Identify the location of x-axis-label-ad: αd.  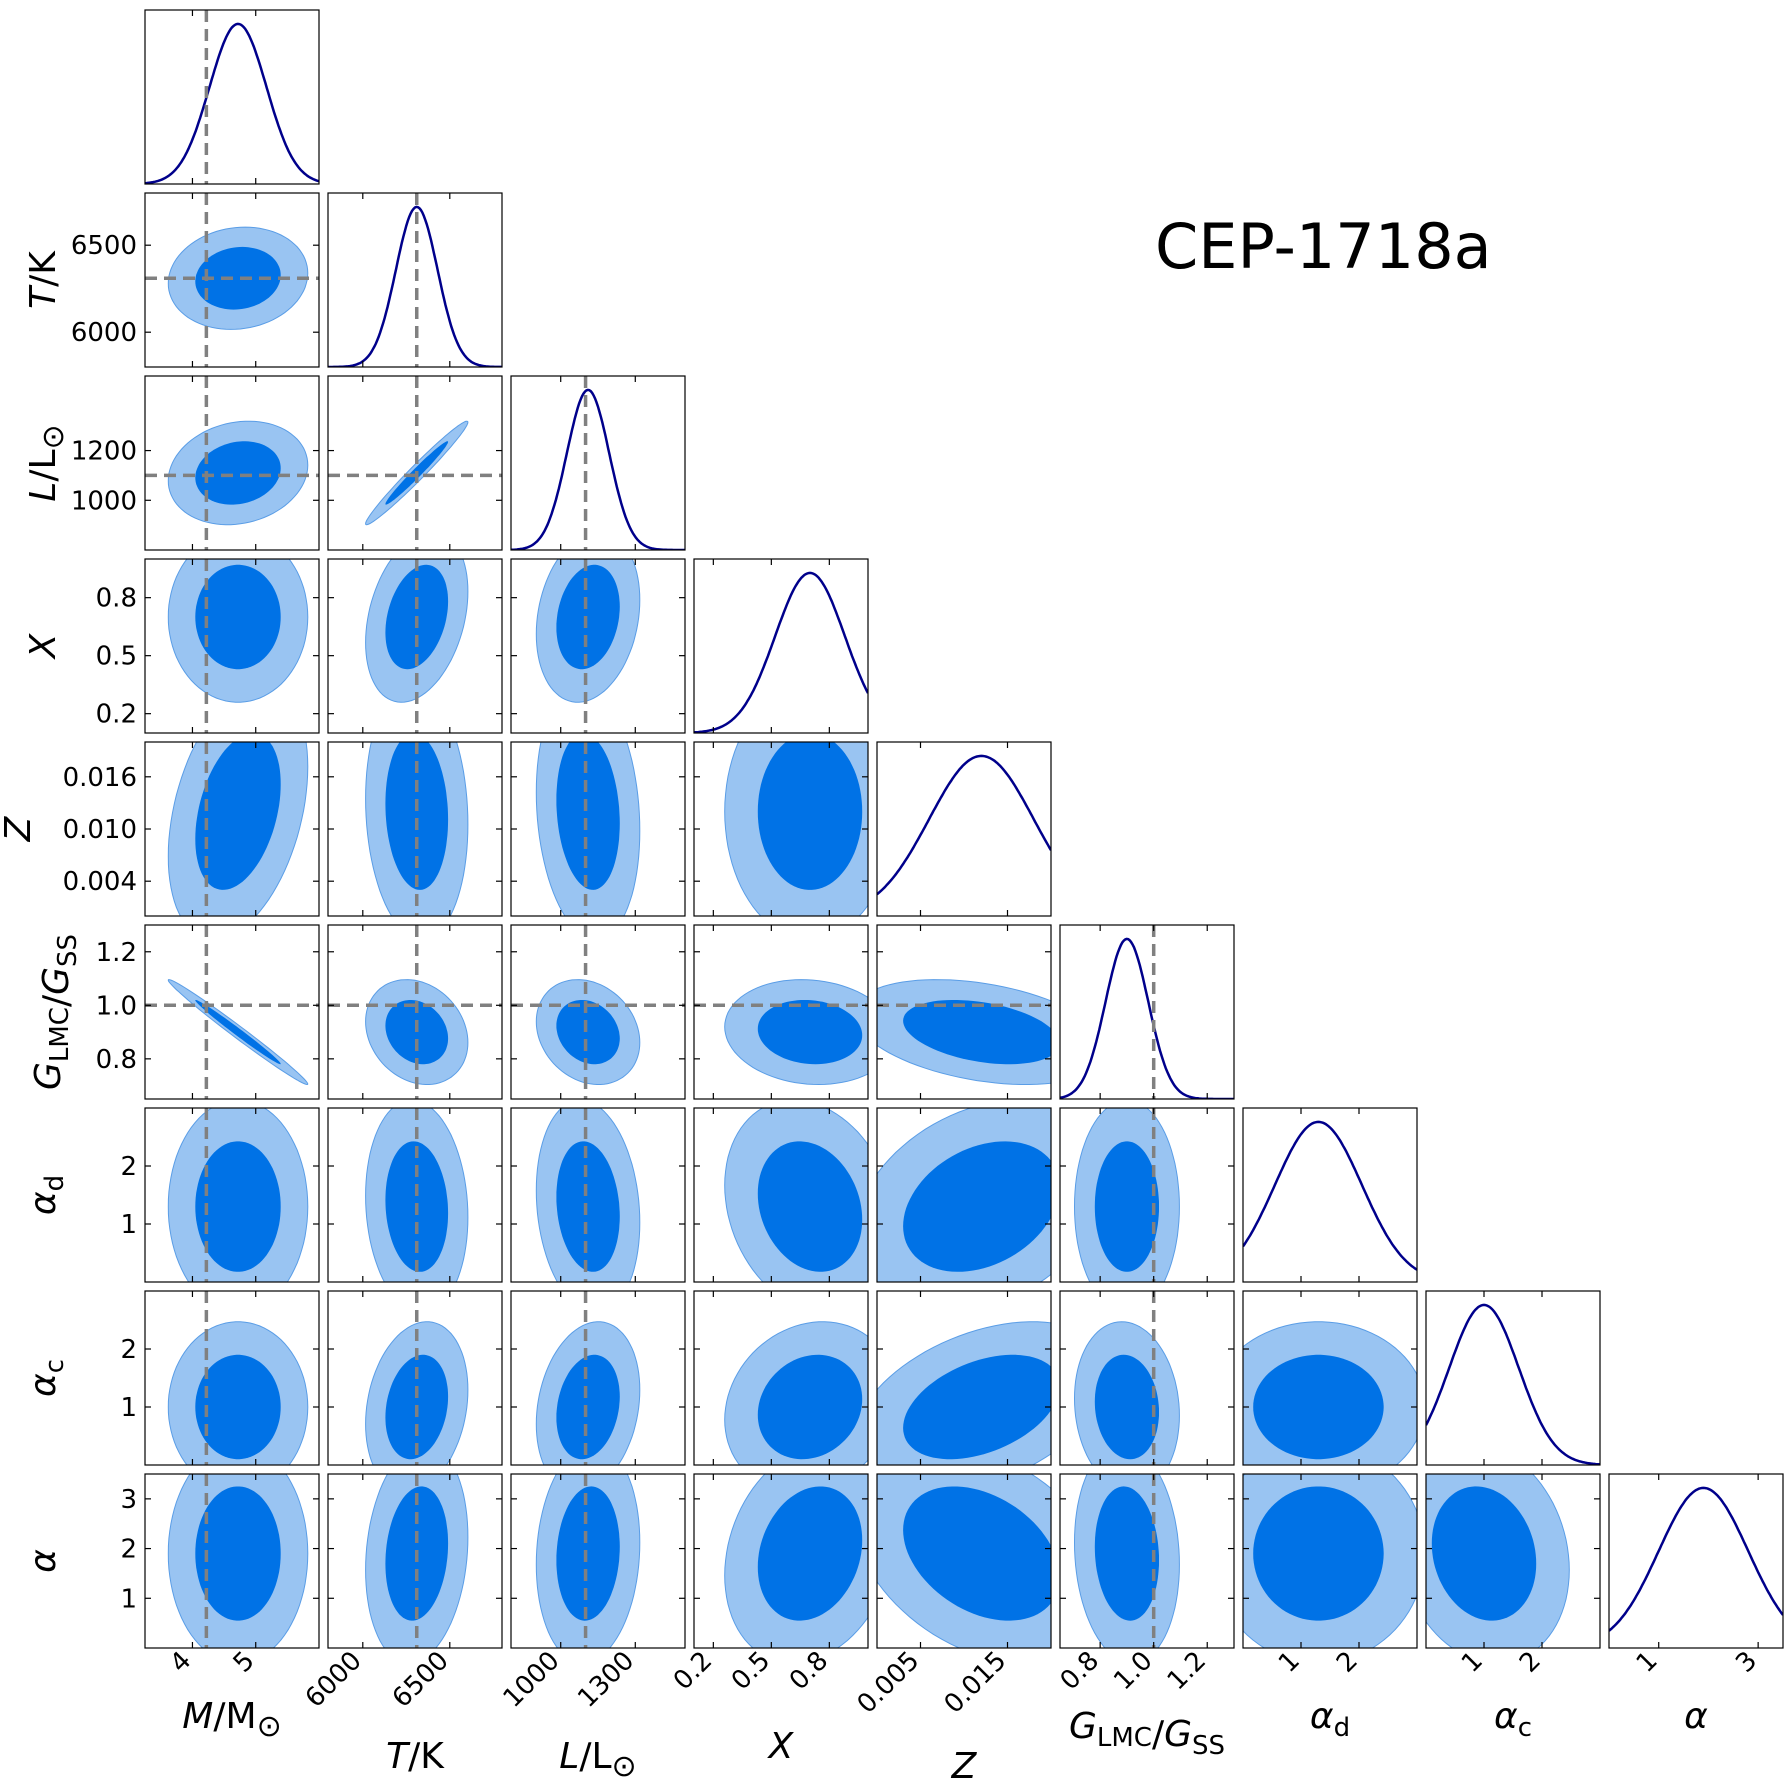
(1330, 1719).